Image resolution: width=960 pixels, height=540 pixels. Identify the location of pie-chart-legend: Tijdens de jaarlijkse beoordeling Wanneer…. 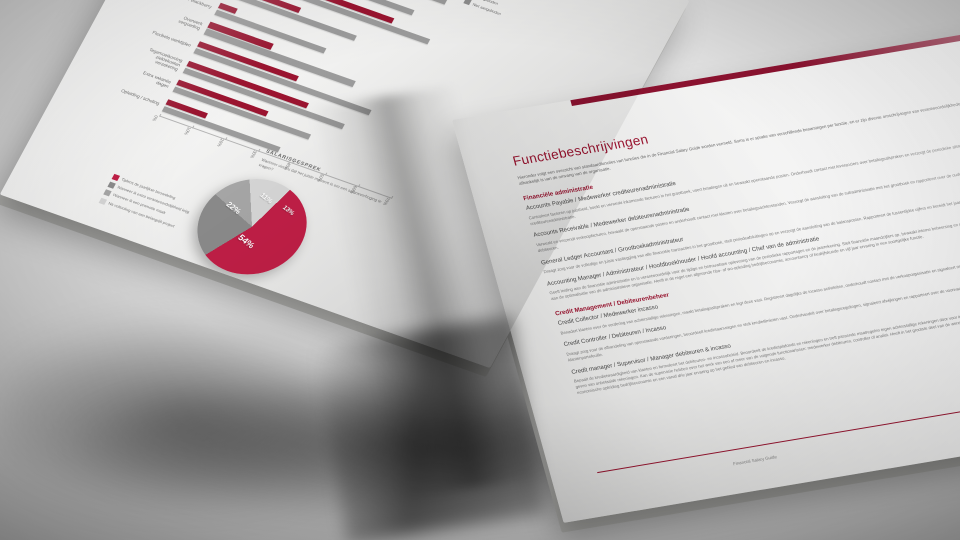
(145, 203).